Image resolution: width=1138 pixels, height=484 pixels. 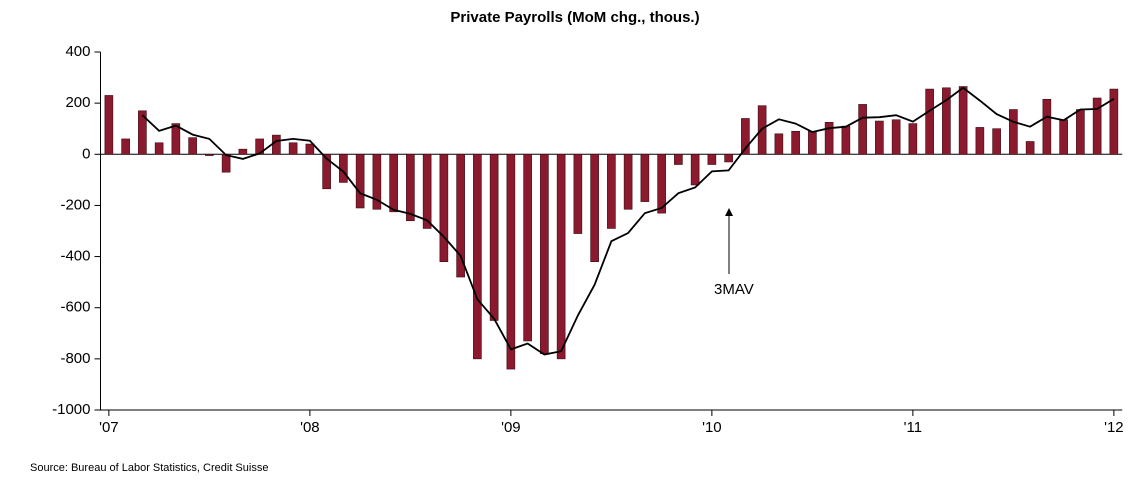 What do you see at coordinates (71, 409) in the screenshot?
I see `y-tick-label: -1000` at bounding box center [71, 409].